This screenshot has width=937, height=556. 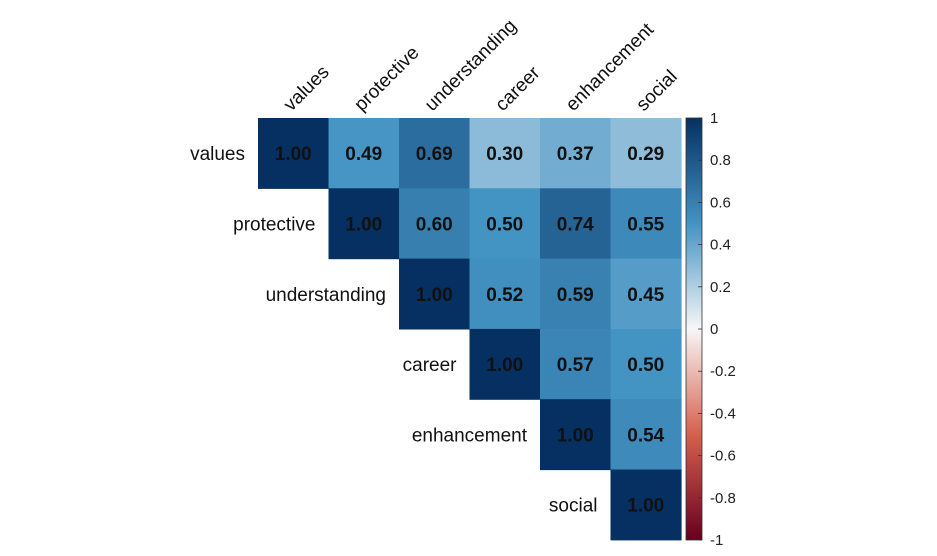 I want to click on heatmap-cell-career-social, so click(x=646, y=364).